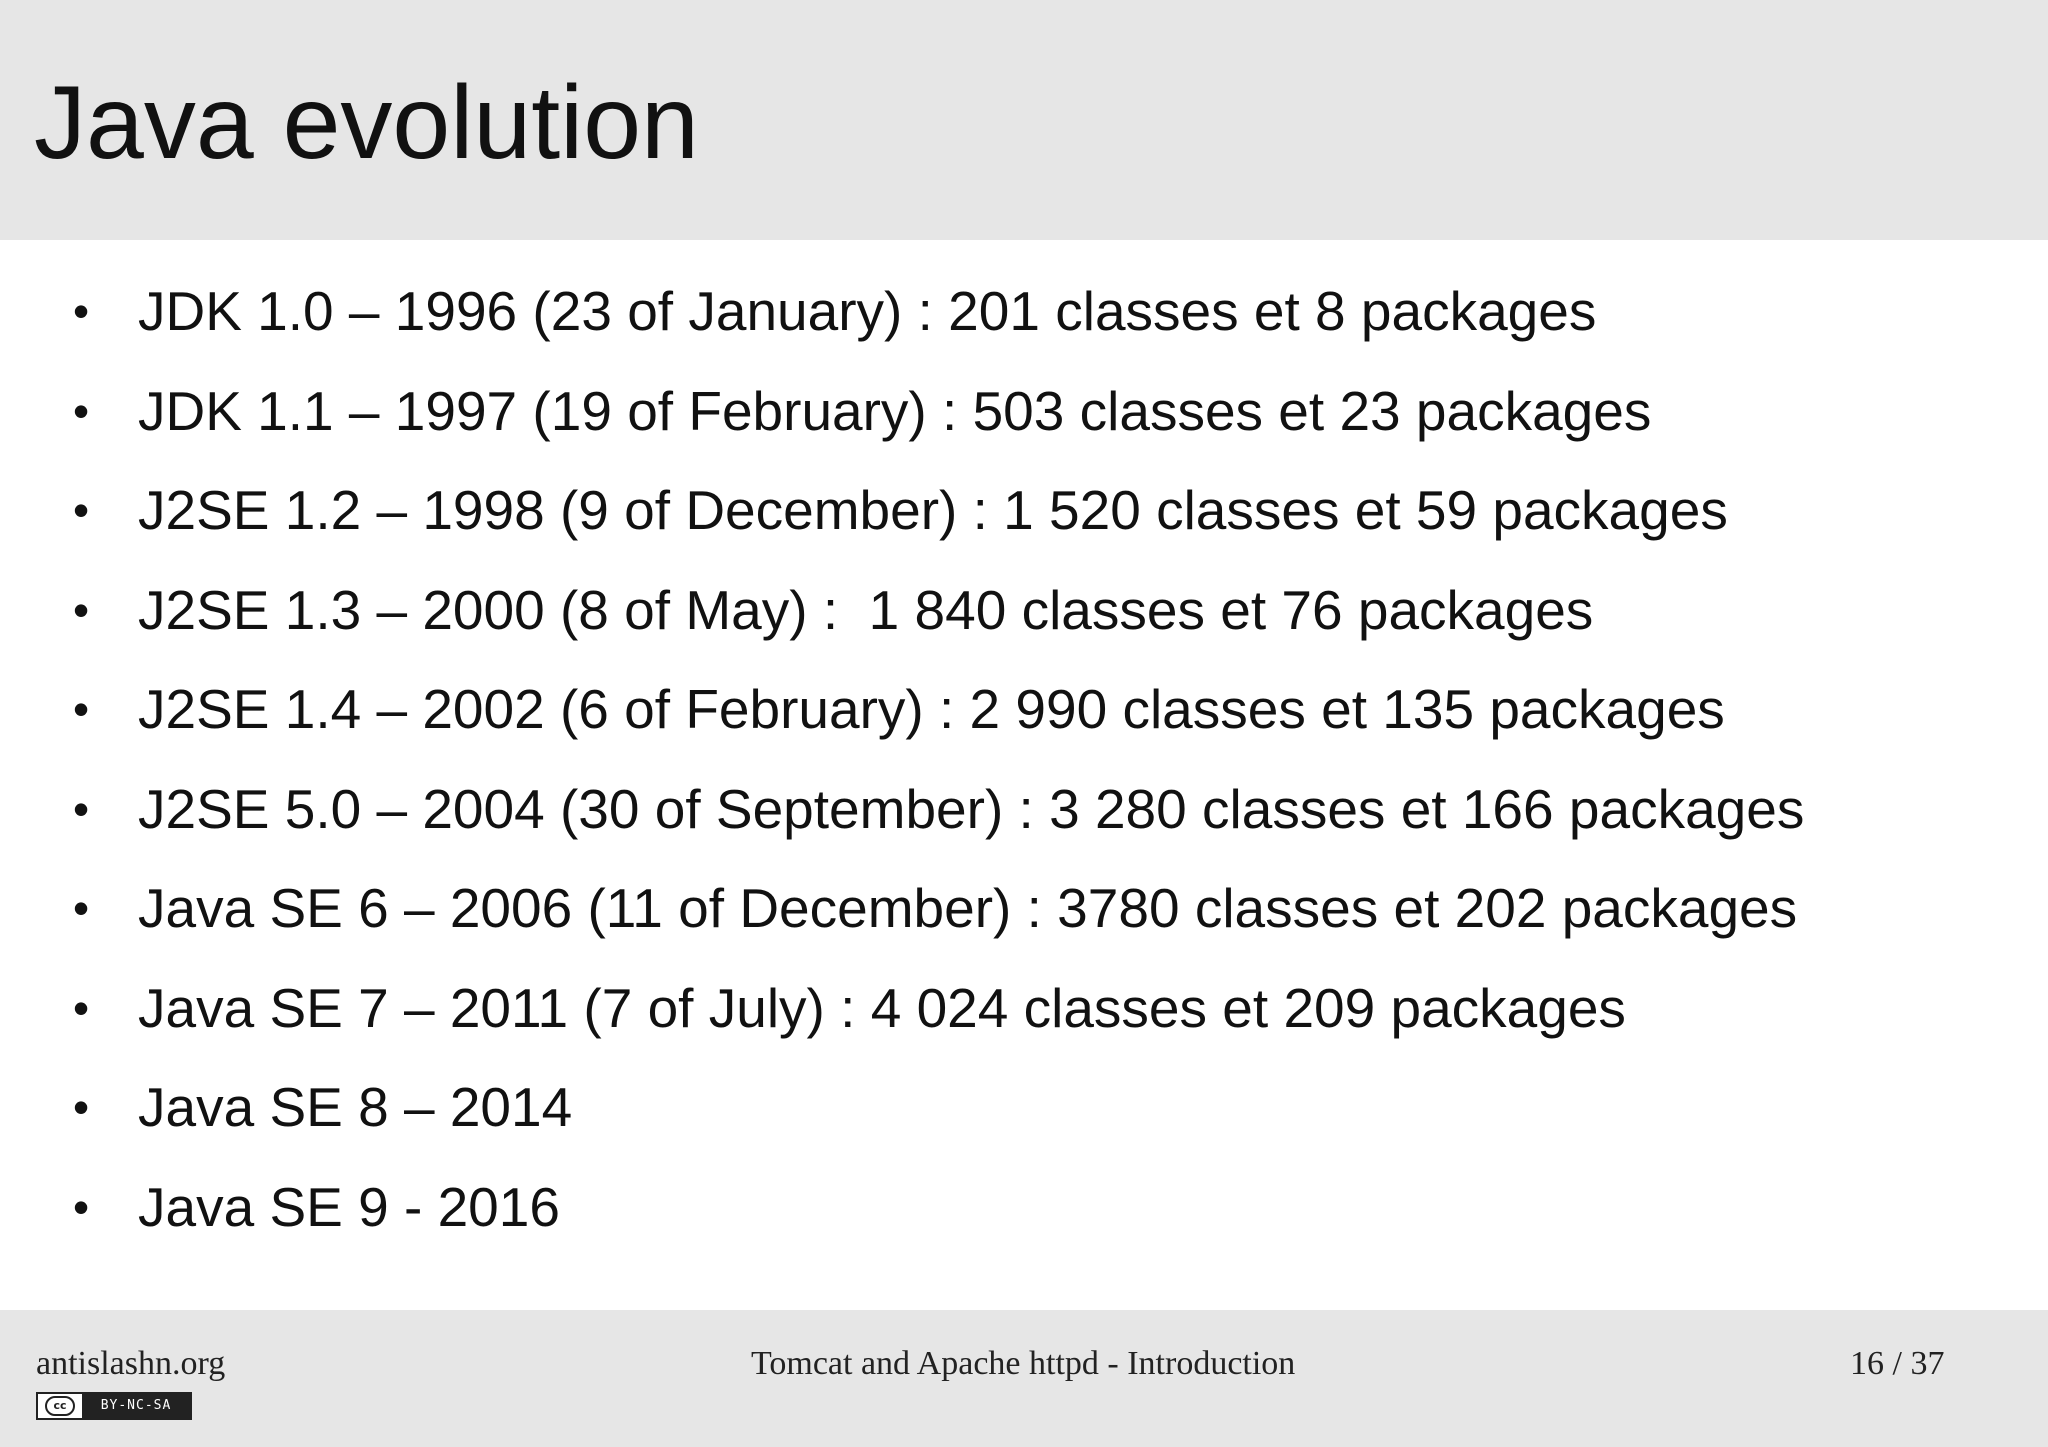  What do you see at coordinates (1897, 1363) in the screenshot?
I see `footer-page-number: 16 / 37` at bounding box center [1897, 1363].